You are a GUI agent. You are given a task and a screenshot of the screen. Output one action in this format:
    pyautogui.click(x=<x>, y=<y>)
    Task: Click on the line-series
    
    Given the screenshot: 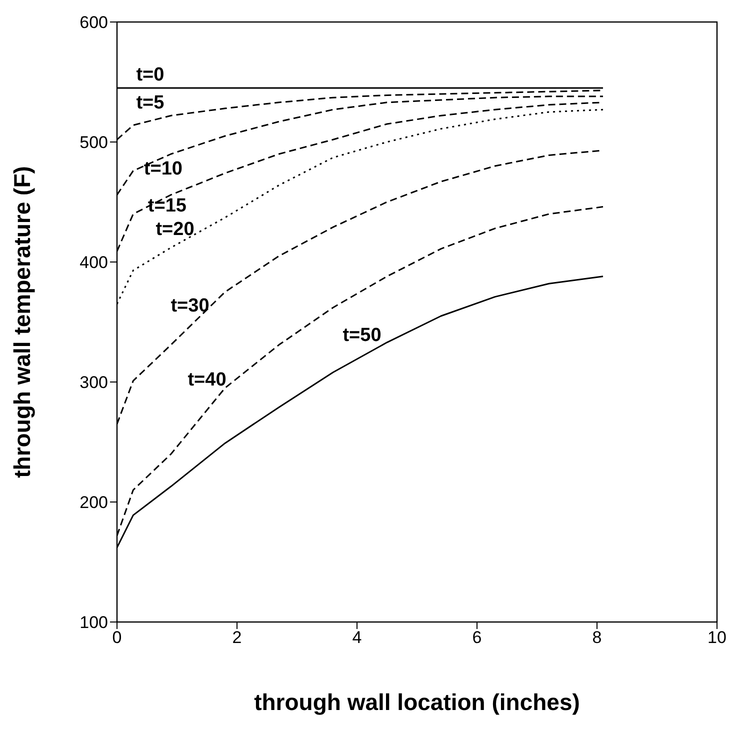 What is the action you would take?
    pyautogui.click(x=360, y=146)
    